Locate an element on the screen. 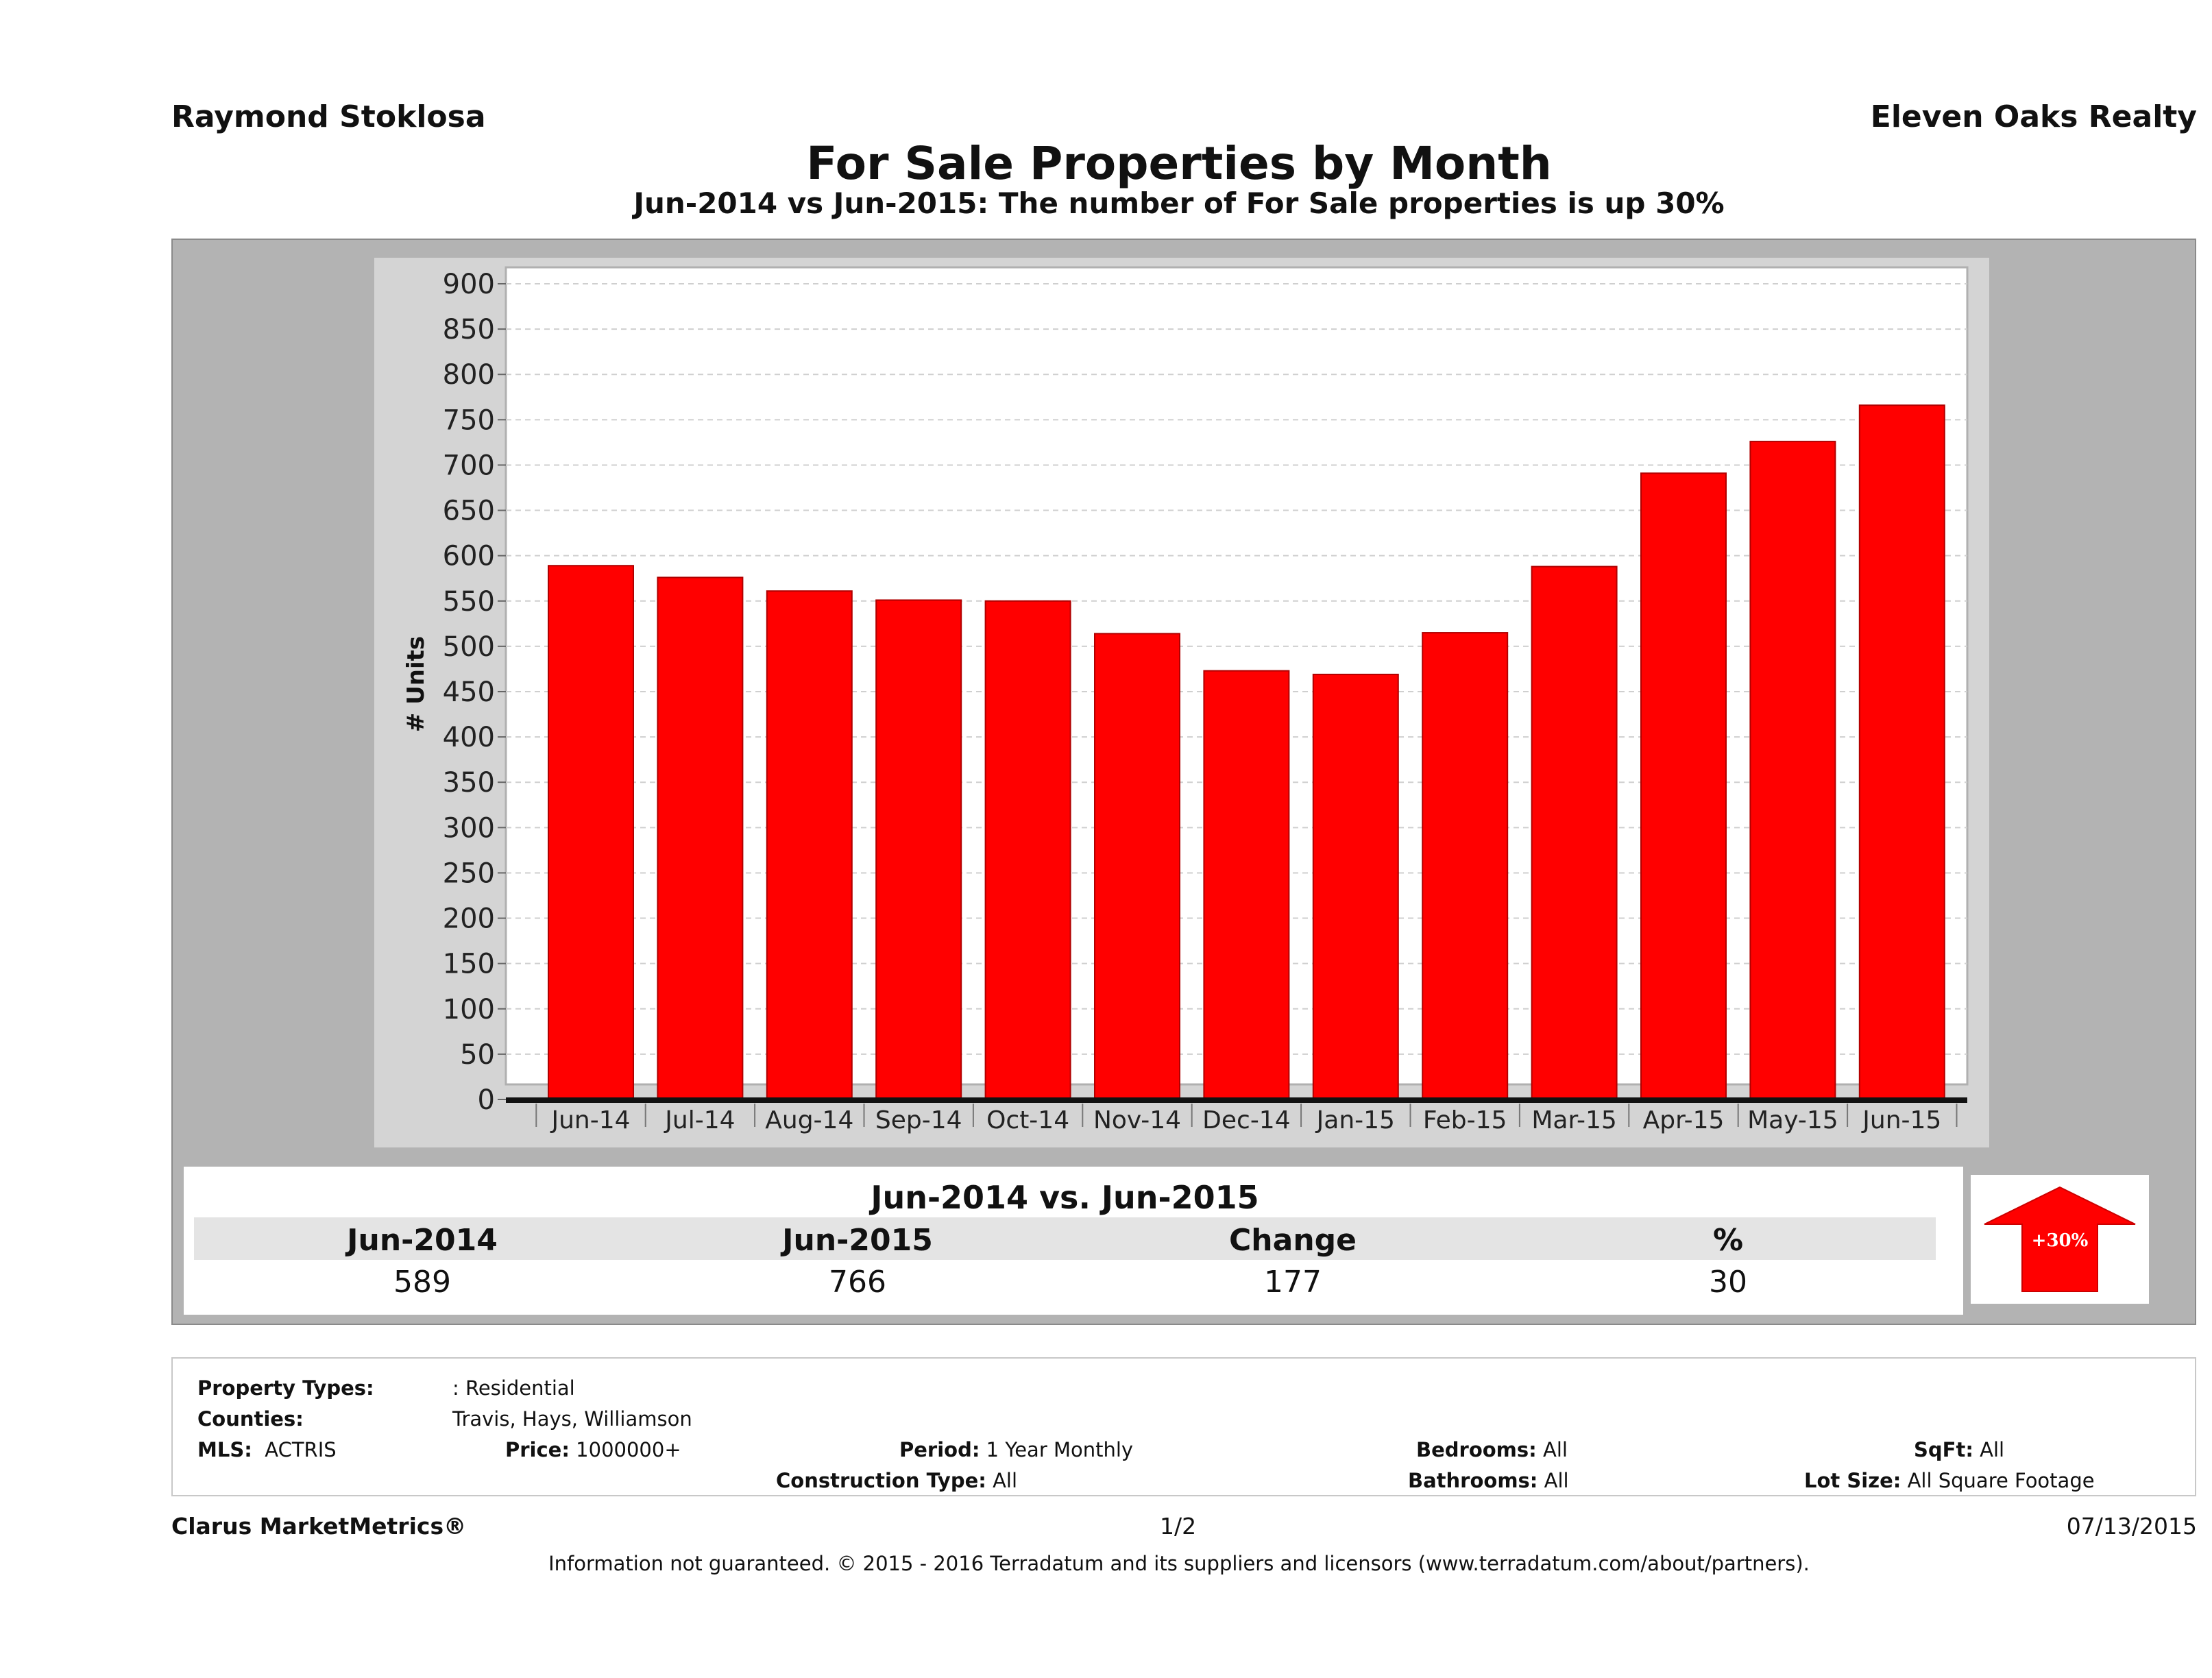  property-types-label: Property Types: is located at coordinates (285, 1388).